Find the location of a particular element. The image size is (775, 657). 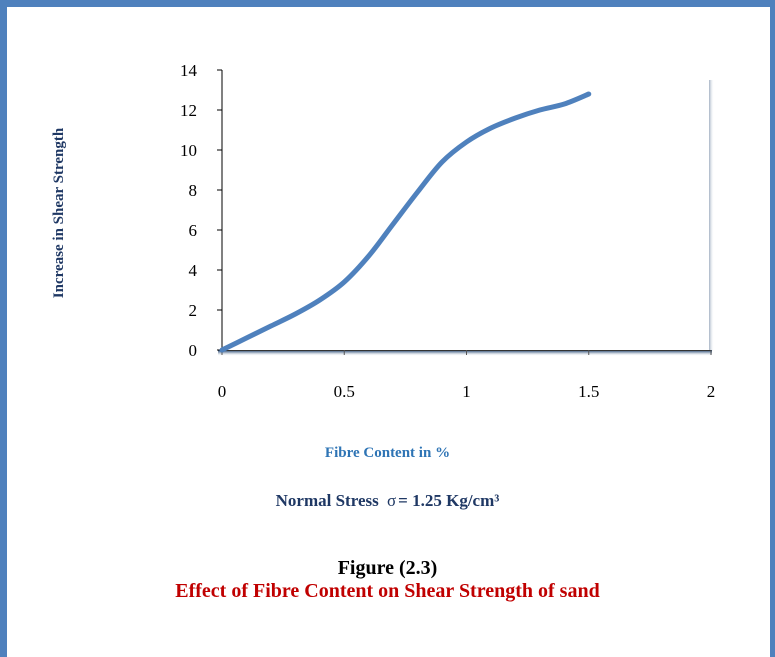

x-tick-label: 1 is located at coordinates (466, 391).